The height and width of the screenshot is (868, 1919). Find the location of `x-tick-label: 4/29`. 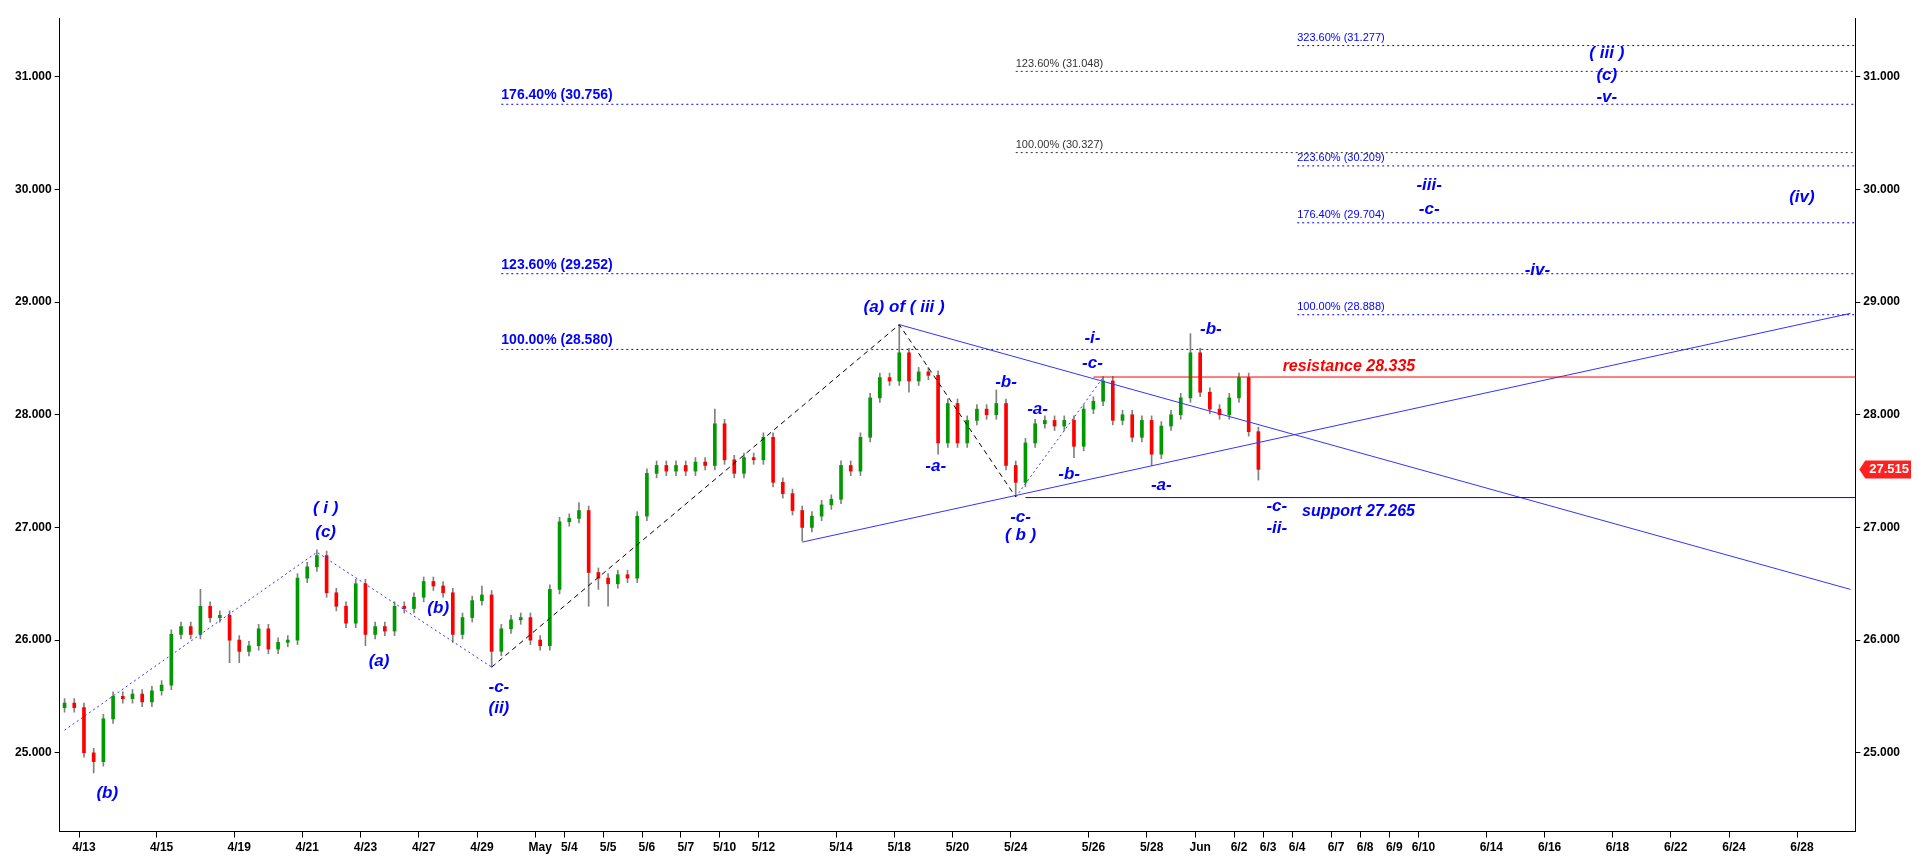

x-tick-label: 4/29 is located at coordinates (482, 847).